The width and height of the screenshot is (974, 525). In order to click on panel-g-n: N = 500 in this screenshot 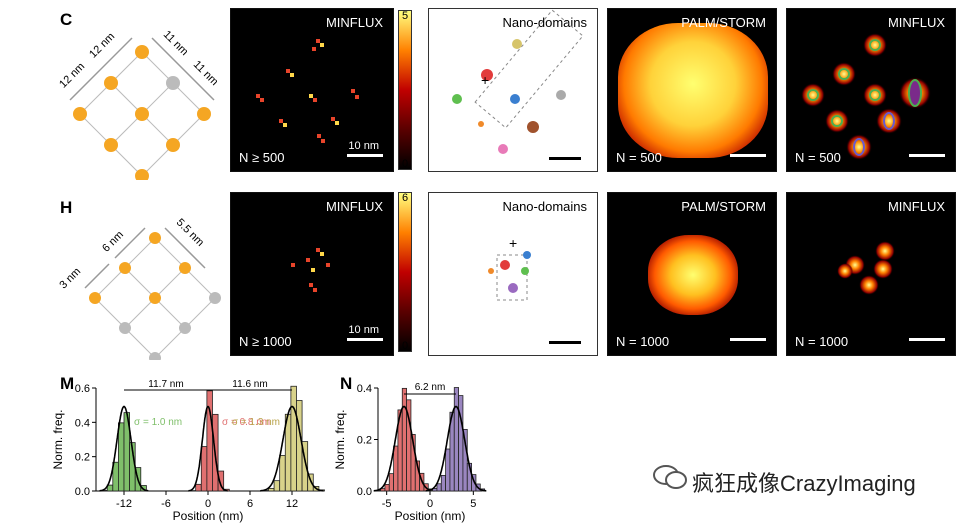, I will do `click(818, 157)`.